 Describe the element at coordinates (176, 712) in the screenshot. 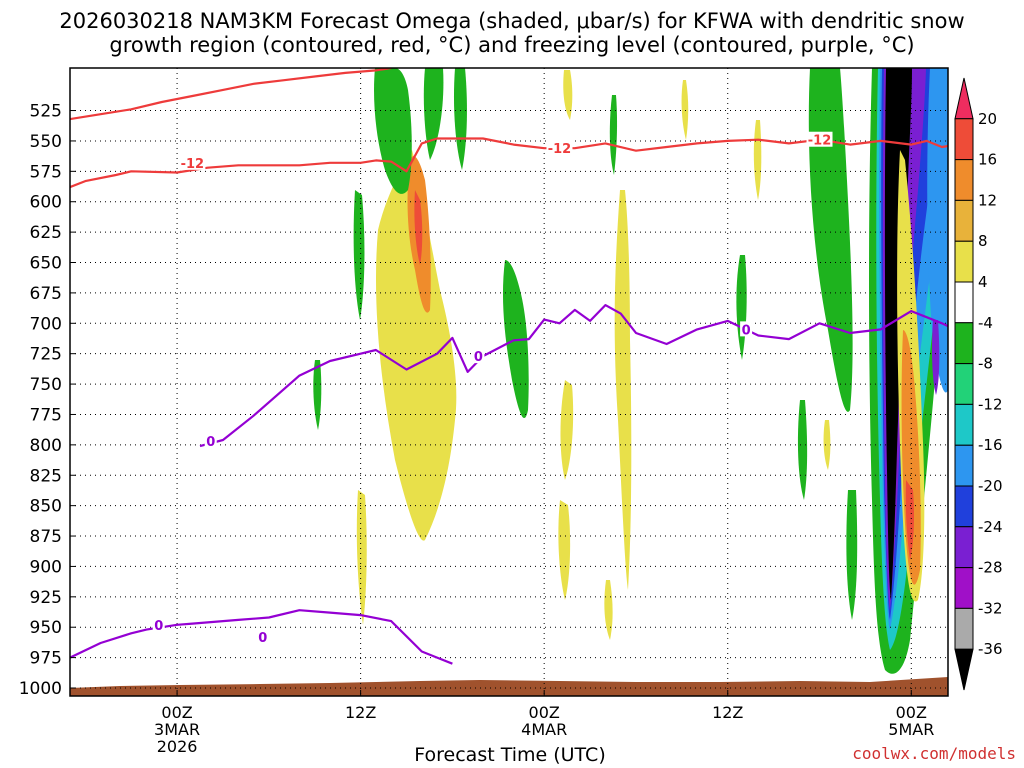

I see `xtick-label-0-0: 00Z` at that location.